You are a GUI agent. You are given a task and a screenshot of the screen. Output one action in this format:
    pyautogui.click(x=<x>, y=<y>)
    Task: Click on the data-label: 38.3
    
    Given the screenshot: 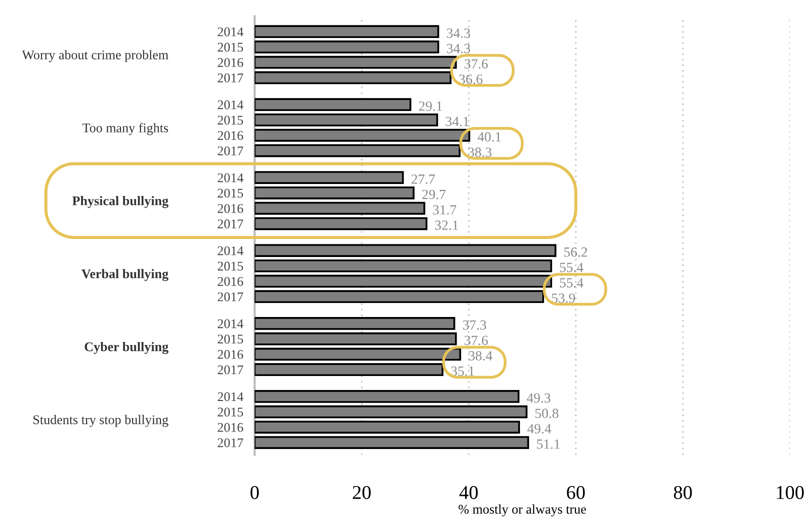 What is the action you would take?
    pyautogui.click(x=480, y=152)
    